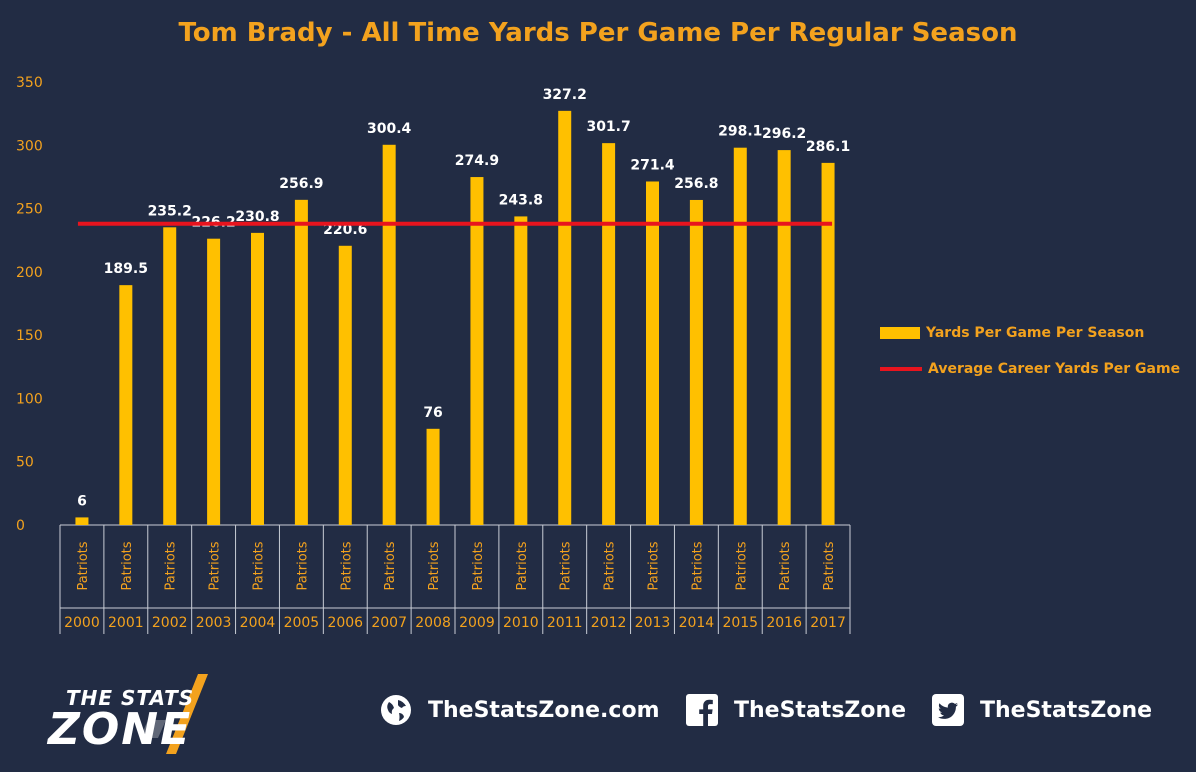  I want to click on x-tick-label: 2005, so click(302, 623).